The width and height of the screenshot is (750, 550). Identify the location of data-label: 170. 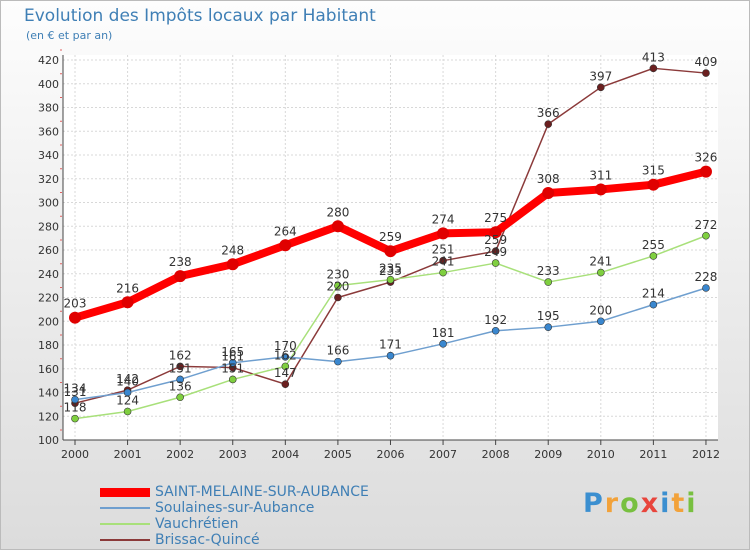
(285, 346).